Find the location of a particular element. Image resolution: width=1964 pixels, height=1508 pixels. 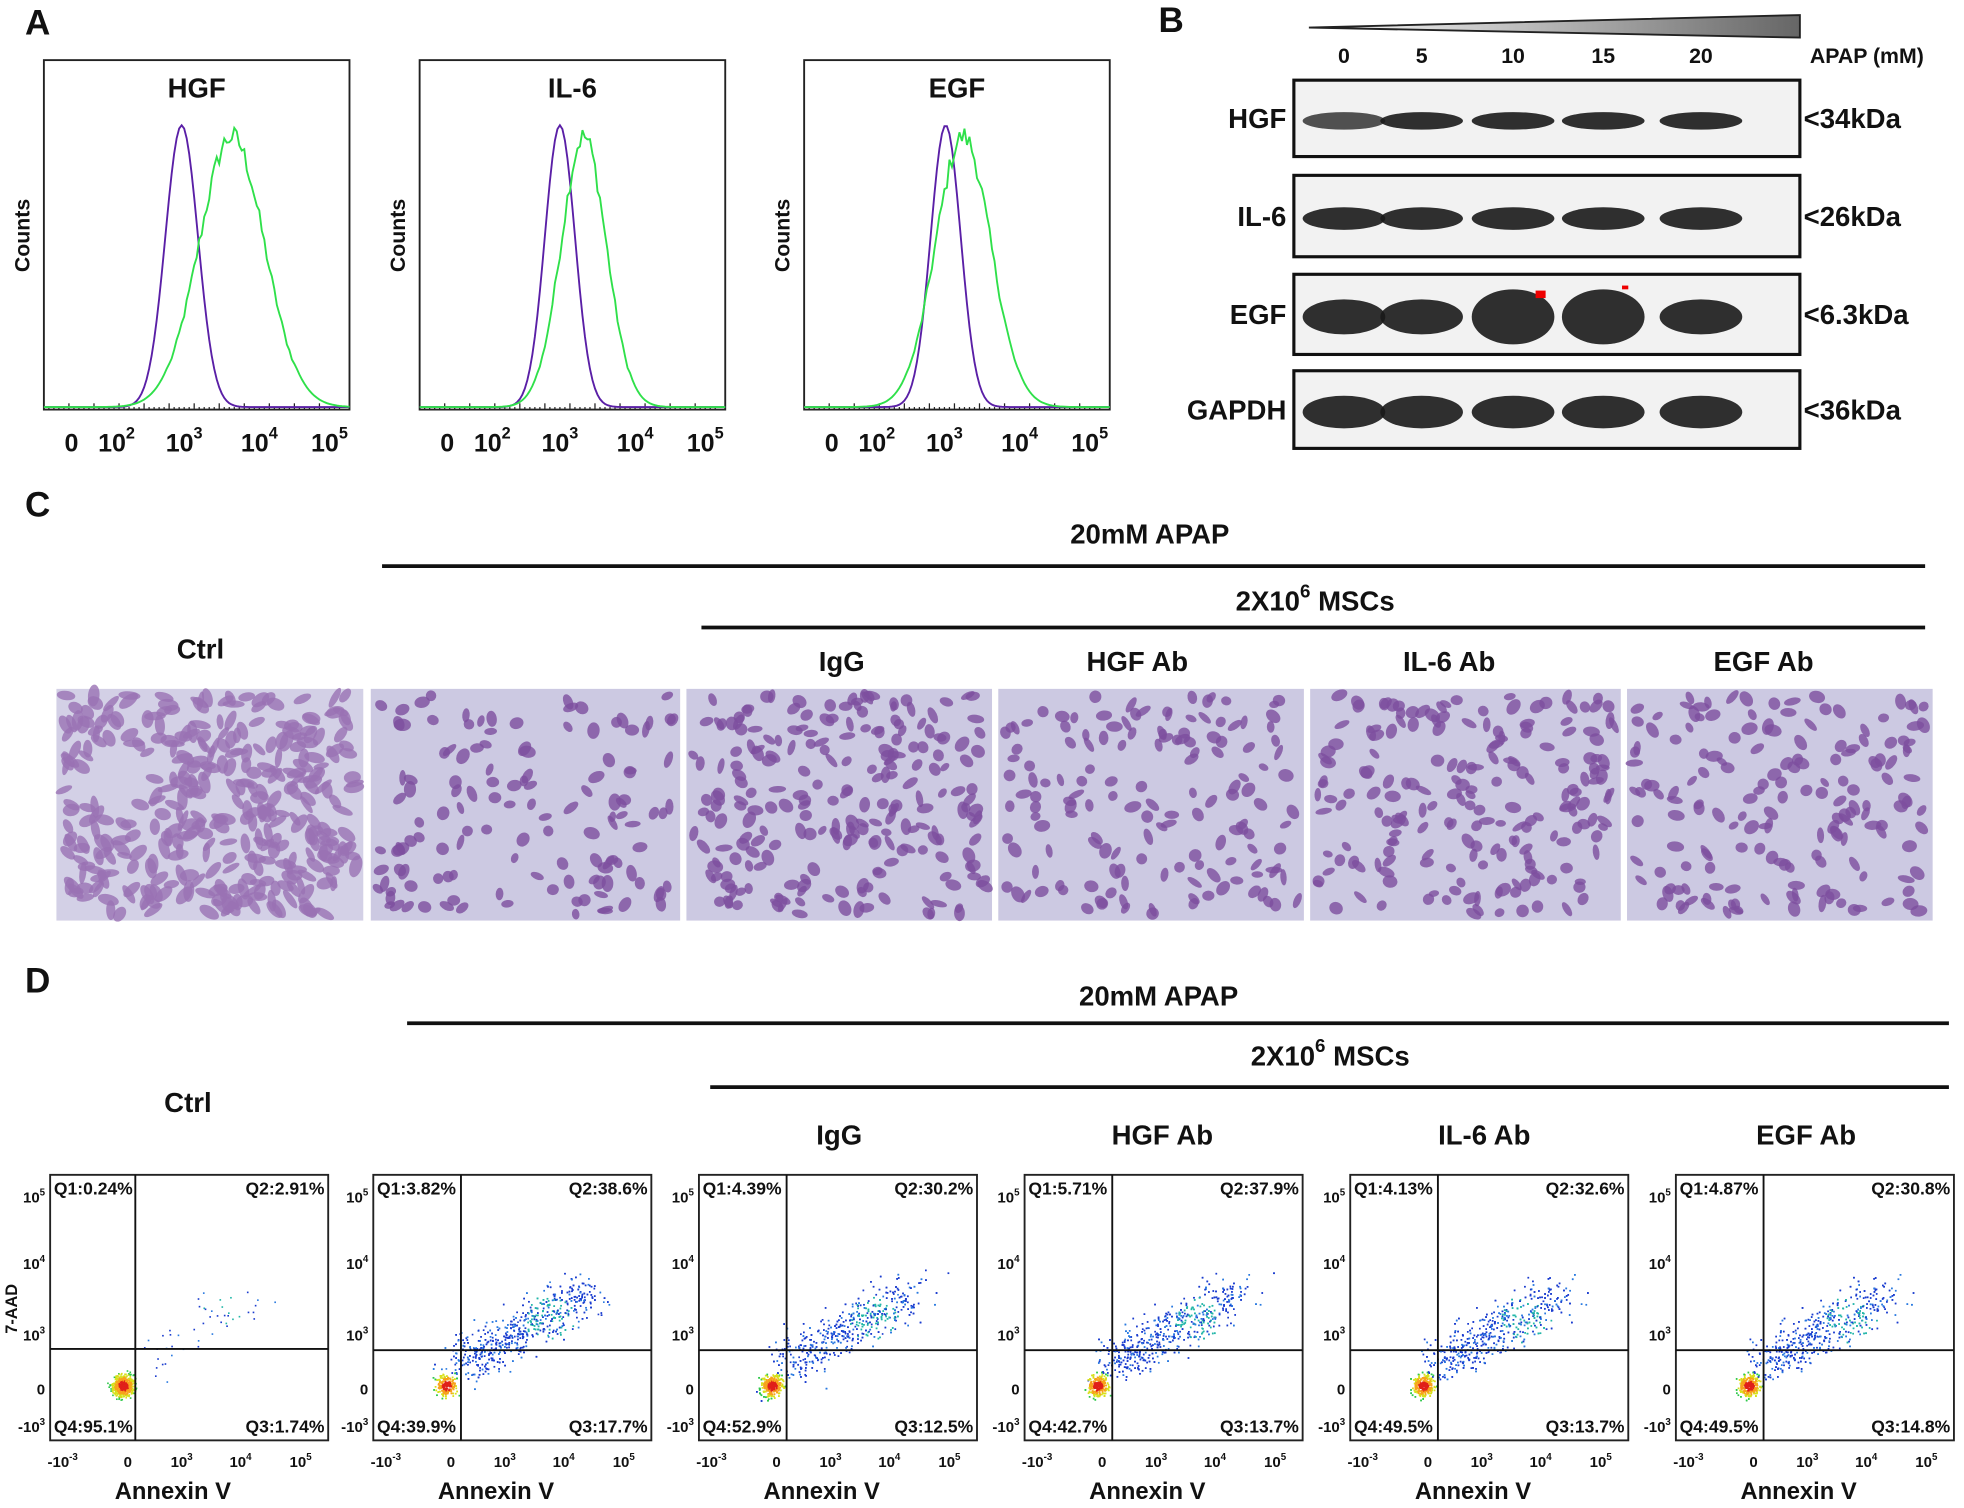

tick-exponent: 2 is located at coordinates (890, 434).